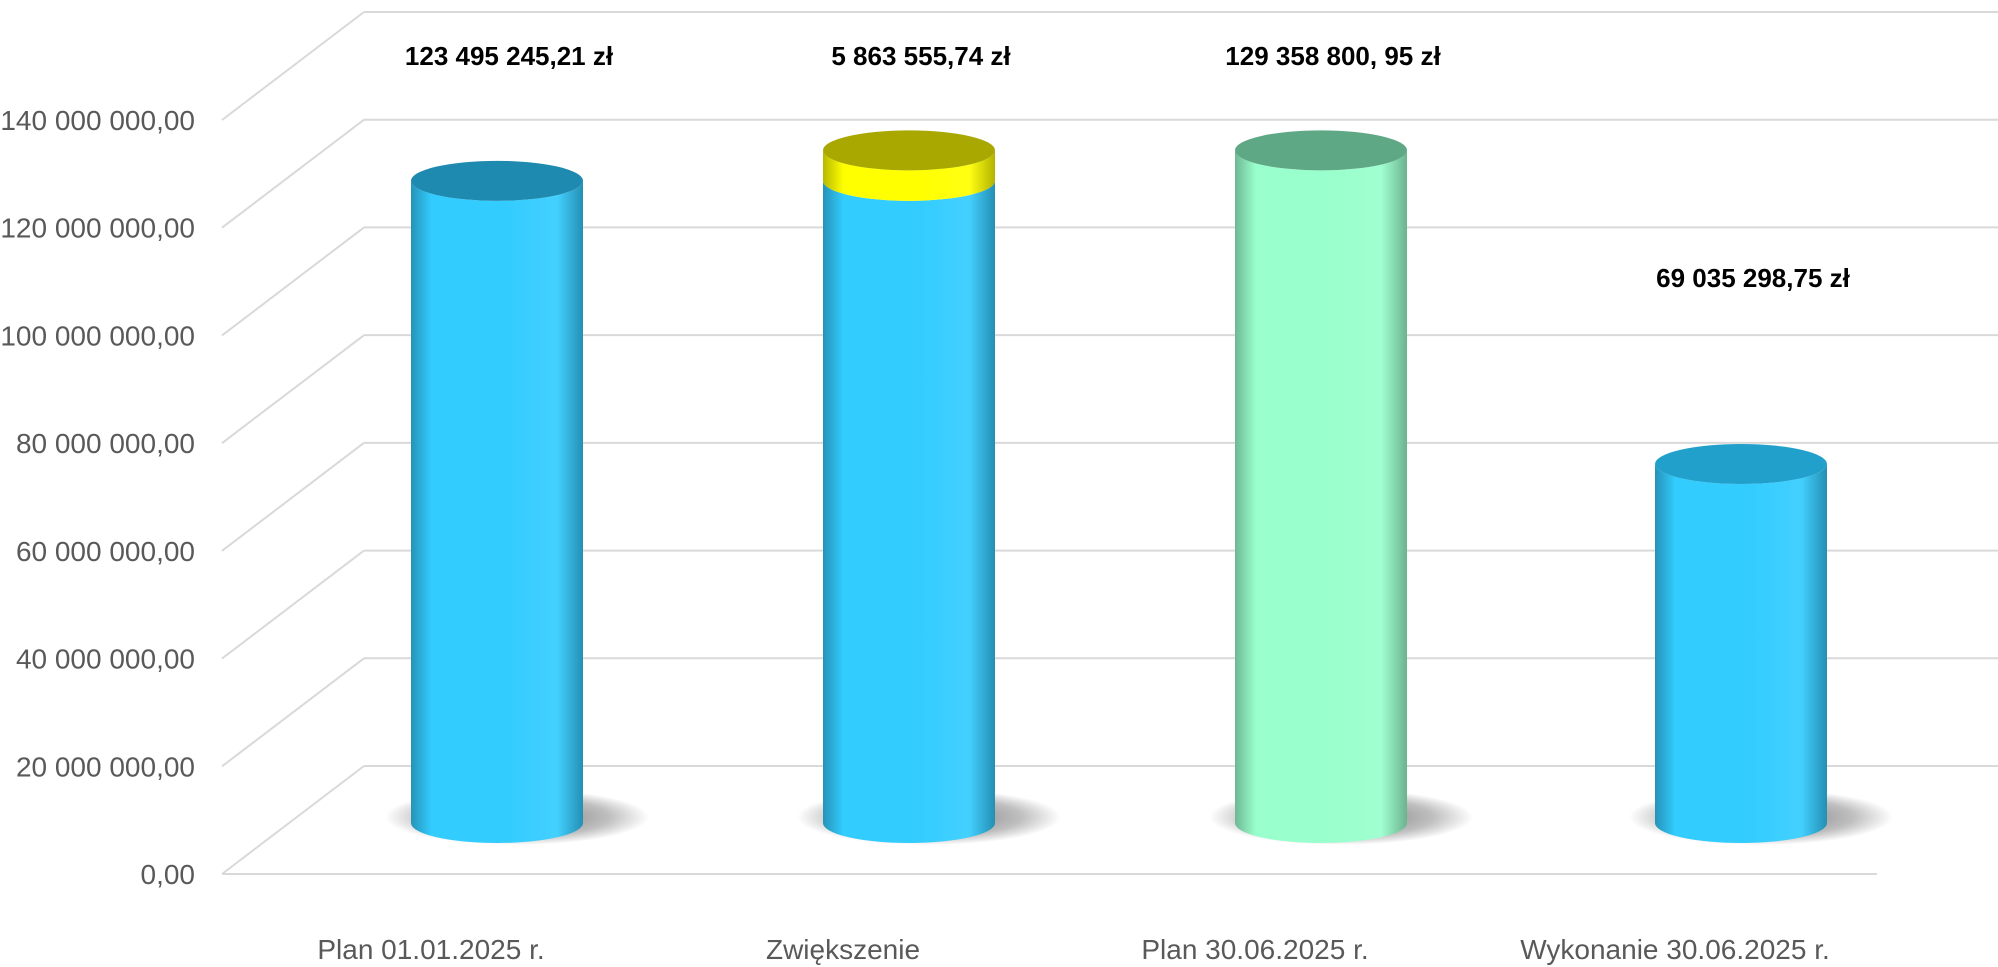  Describe the element at coordinates (1753, 278) in the screenshot. I see `data-label: 69 035 298,75 zł` at that location.